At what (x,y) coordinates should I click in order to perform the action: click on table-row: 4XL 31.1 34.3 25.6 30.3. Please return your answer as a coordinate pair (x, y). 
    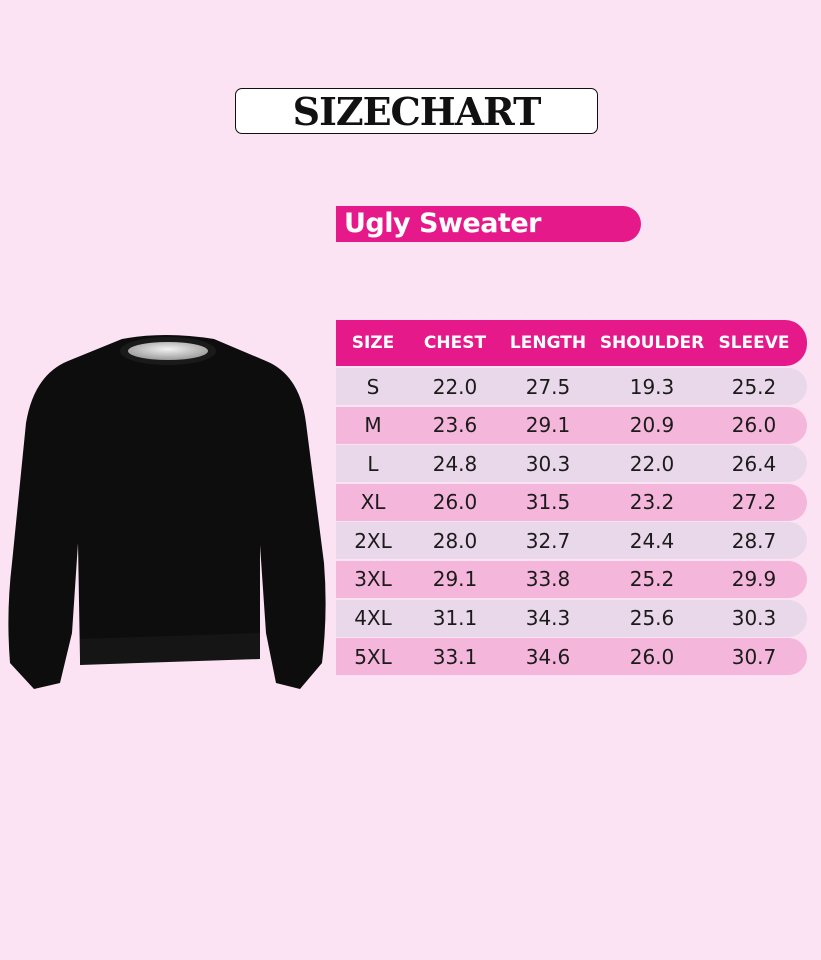
    Looking at the image, I should click on (571, 618).